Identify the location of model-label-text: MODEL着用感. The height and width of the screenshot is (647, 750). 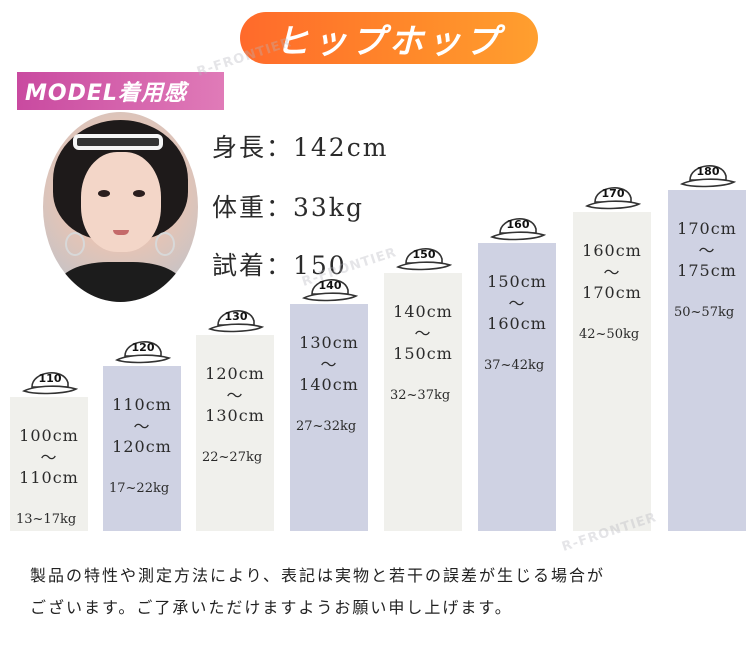
(106, 93).